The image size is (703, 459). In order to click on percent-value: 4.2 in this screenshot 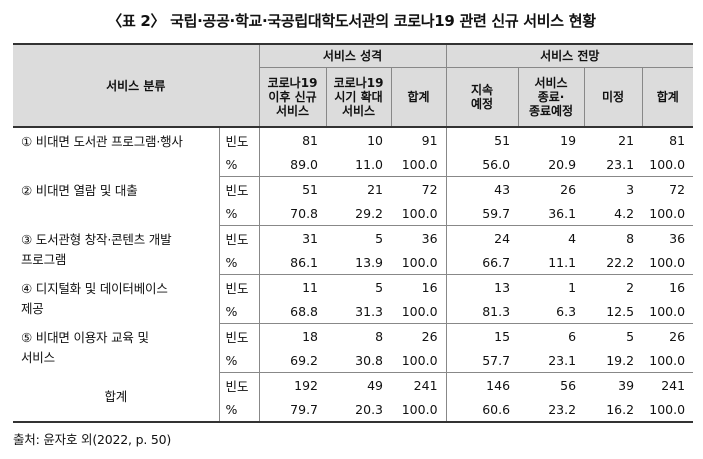, I will do `click(613, 213)`.